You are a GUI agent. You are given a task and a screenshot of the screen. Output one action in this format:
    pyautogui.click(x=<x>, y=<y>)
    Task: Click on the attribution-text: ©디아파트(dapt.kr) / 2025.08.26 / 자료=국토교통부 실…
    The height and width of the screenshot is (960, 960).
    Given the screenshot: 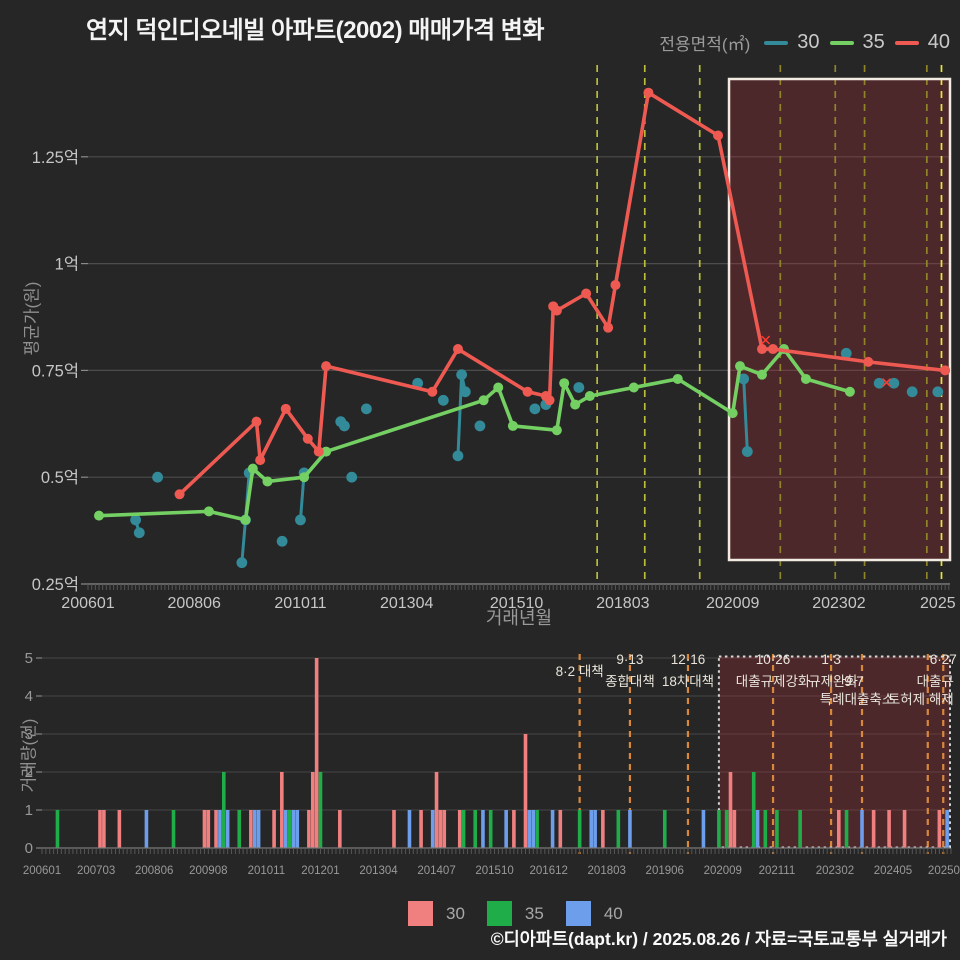 What is the action you would take?
    pyautogui.click(x=718, y=939)
    